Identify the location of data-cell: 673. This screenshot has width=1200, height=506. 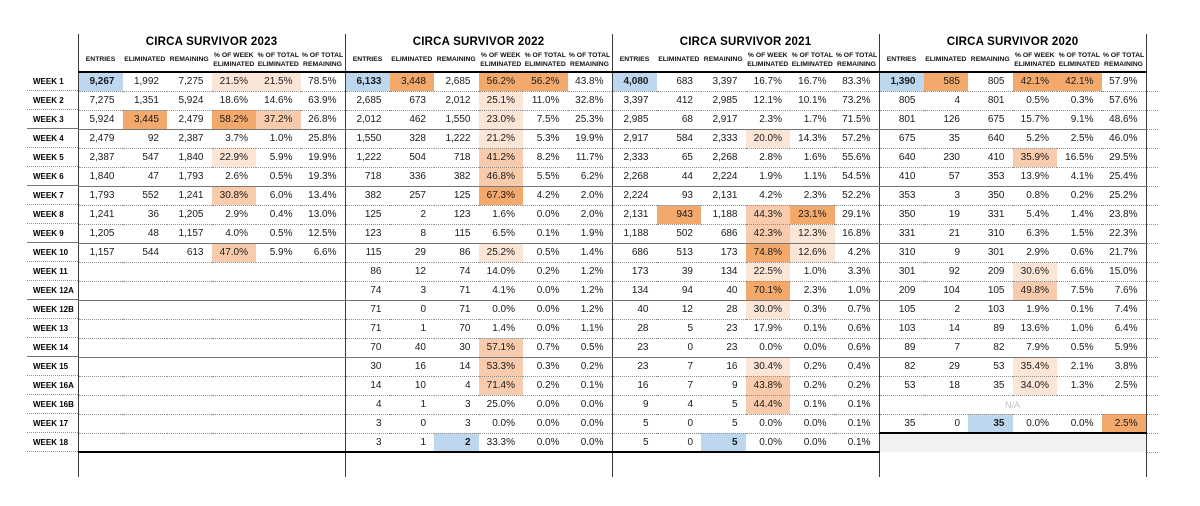
(411, 101).